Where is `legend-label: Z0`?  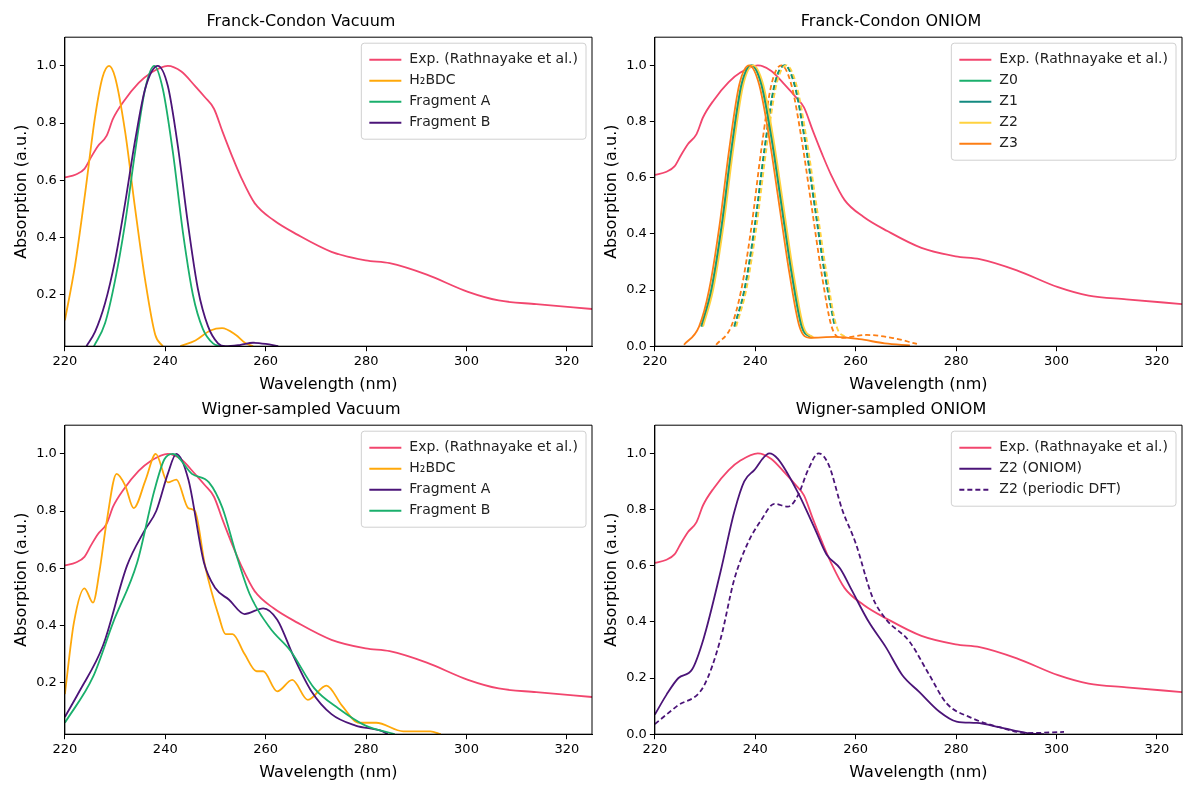 legend-label: Z0 is located at coordinates (1008, 79).